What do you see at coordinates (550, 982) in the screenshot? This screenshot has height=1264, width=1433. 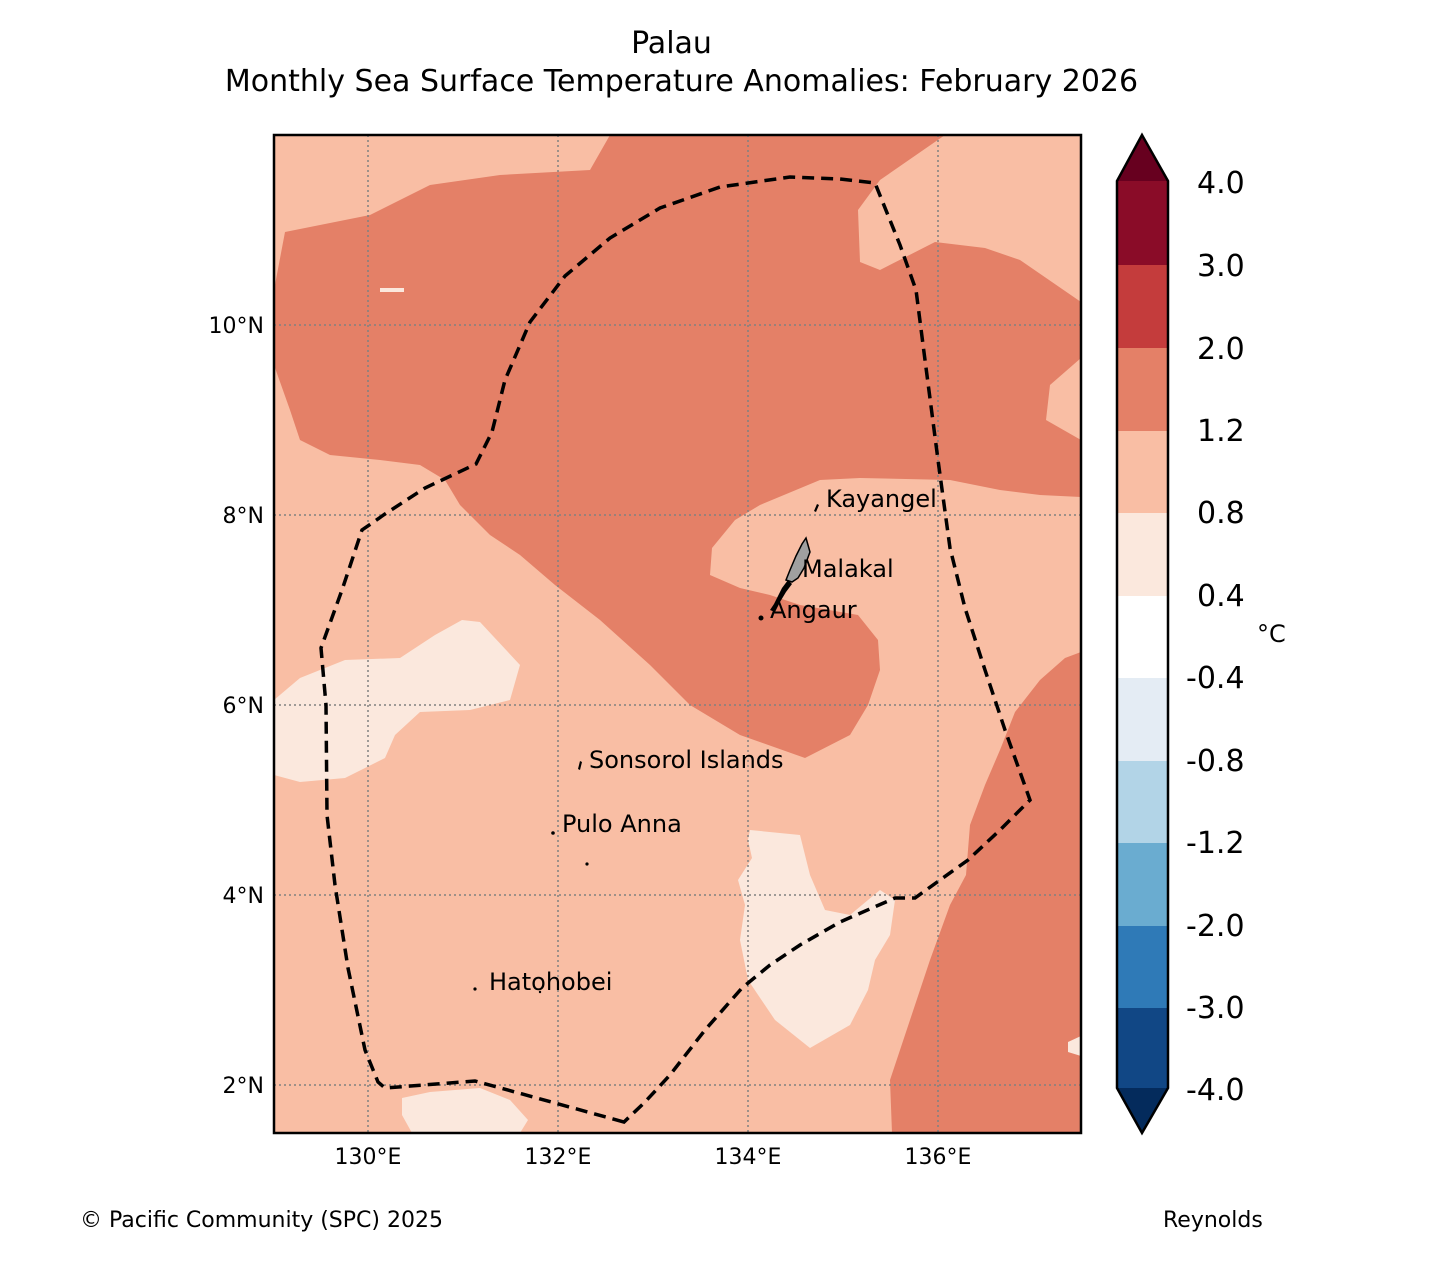 I see `place-label-hatohobei: Hatohobei` at bounding box center [550, 982].